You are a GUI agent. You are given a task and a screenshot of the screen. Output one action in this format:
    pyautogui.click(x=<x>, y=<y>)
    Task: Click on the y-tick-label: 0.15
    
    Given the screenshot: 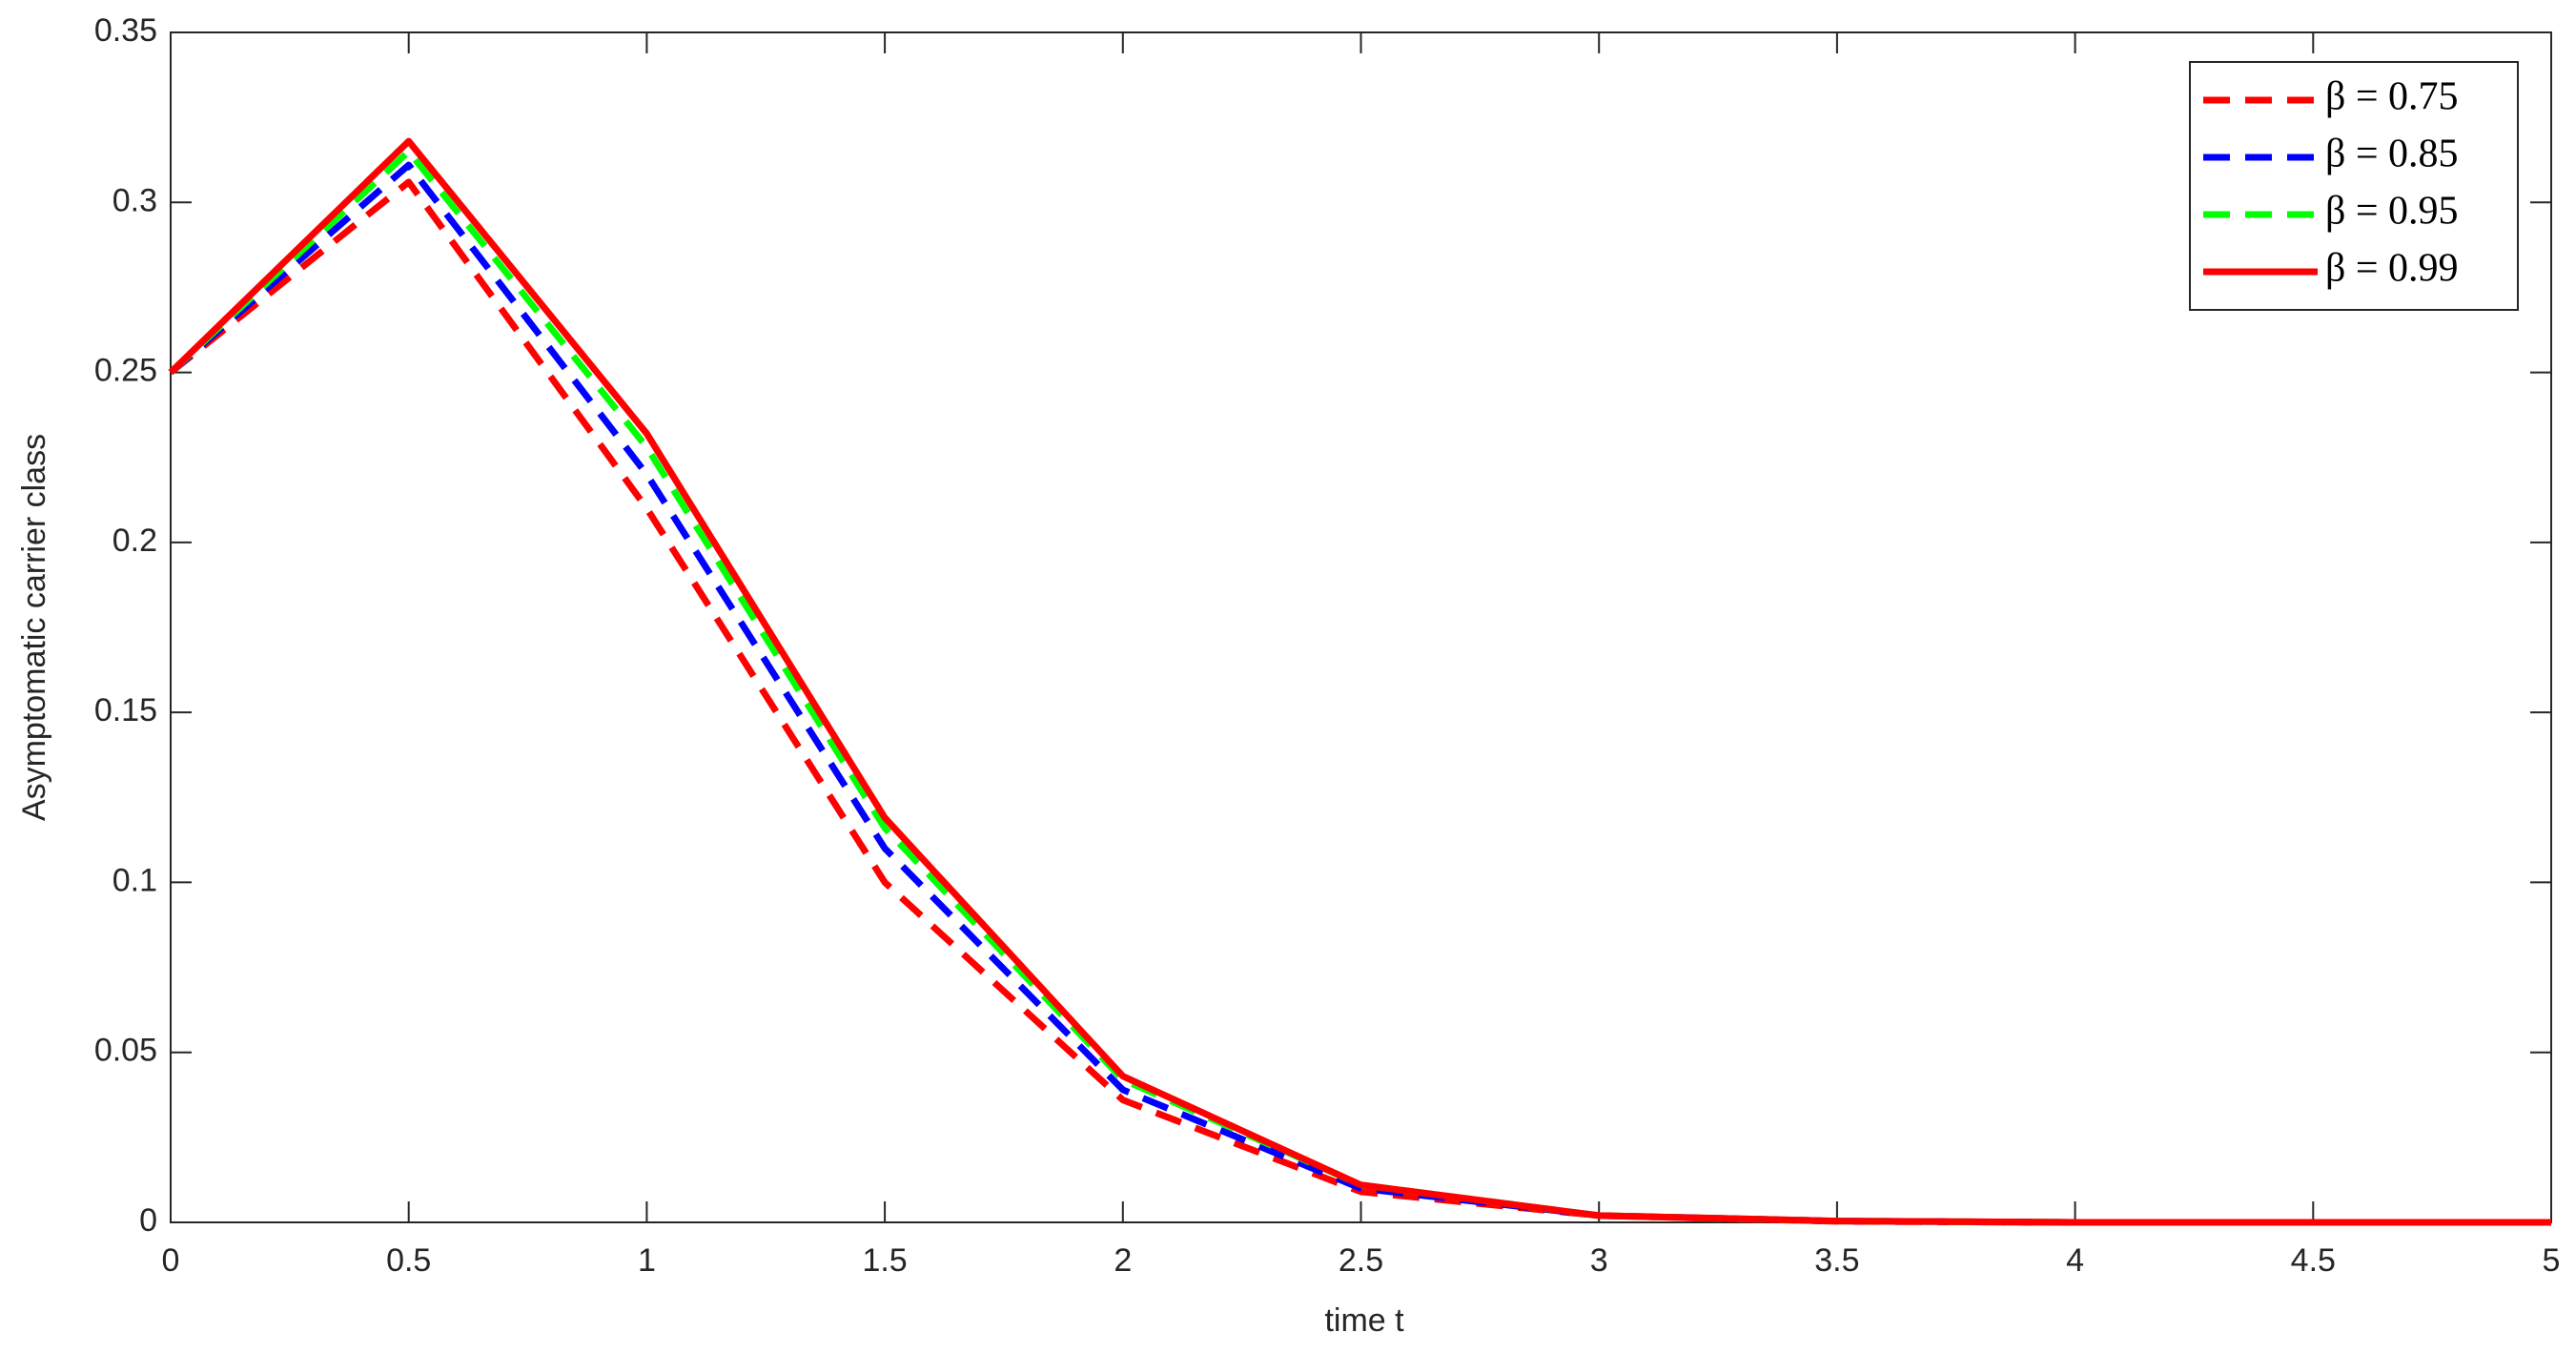 What is the action you would take?
    pyautogui.click(x=125, y=710)
    